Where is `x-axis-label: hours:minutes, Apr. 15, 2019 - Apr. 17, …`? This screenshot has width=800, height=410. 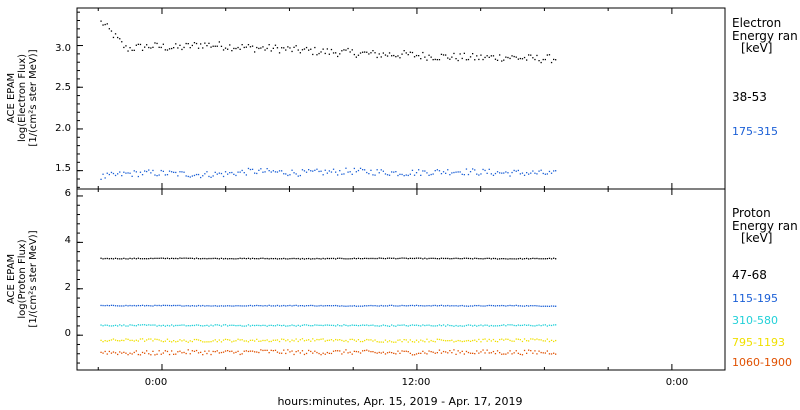
x-axis-label: hours:minutes, Apr. 15, 2019 - Apr. 17, … is located at coordinates (399, 401).